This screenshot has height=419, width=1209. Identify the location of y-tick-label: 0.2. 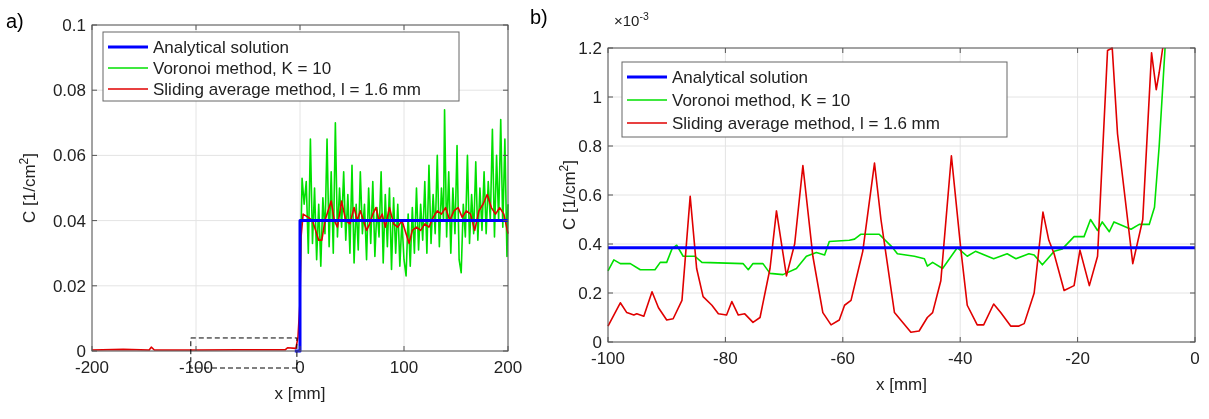
(590, 293).